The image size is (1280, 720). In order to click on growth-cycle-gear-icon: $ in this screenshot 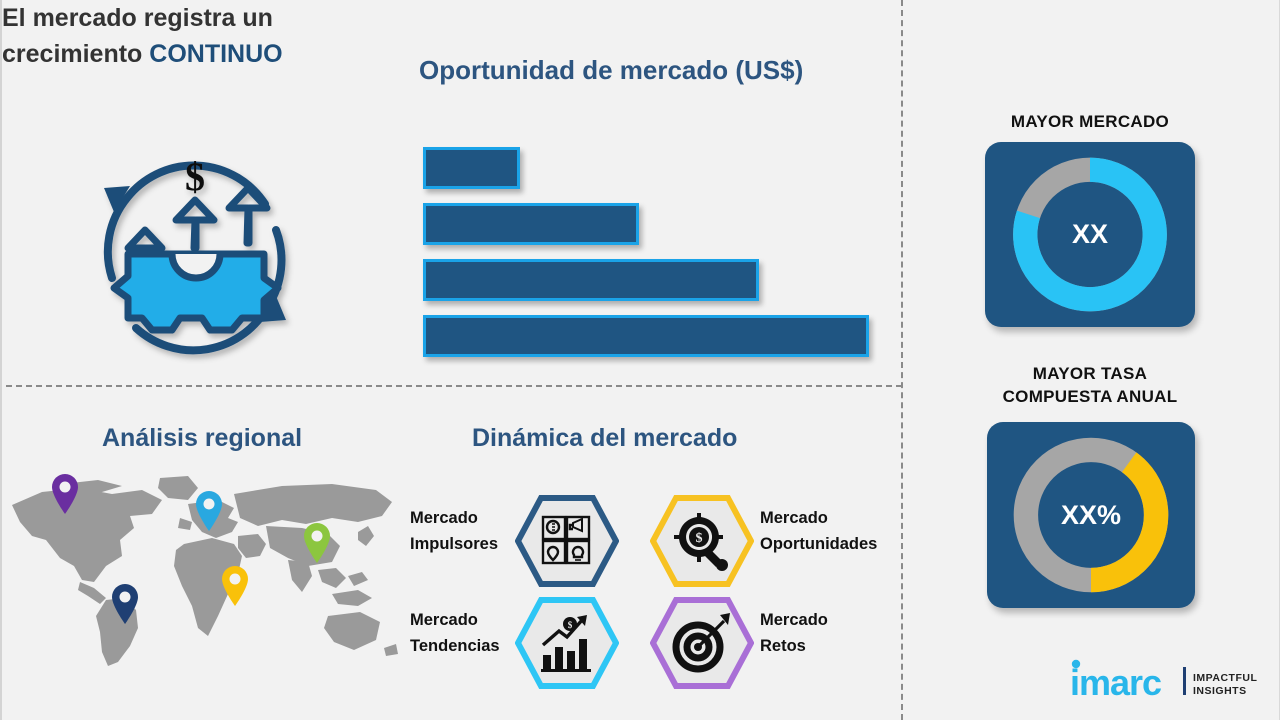, I will do `click(194, 254)`.